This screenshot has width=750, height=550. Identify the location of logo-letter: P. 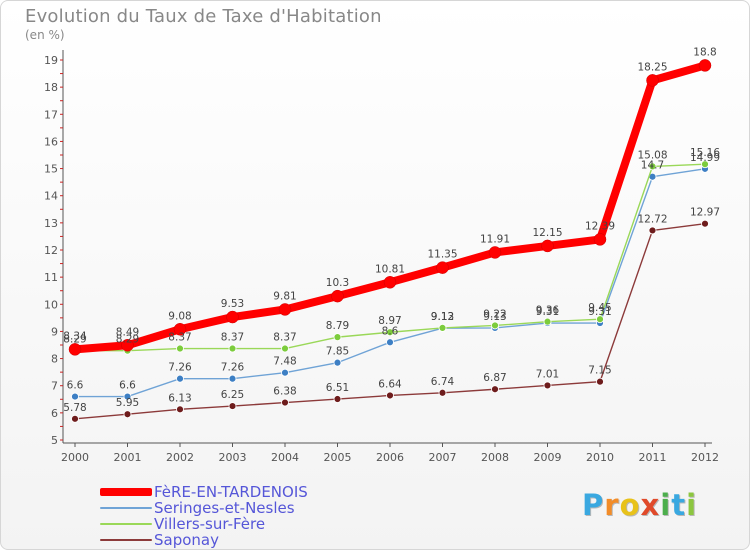
(593, 505).